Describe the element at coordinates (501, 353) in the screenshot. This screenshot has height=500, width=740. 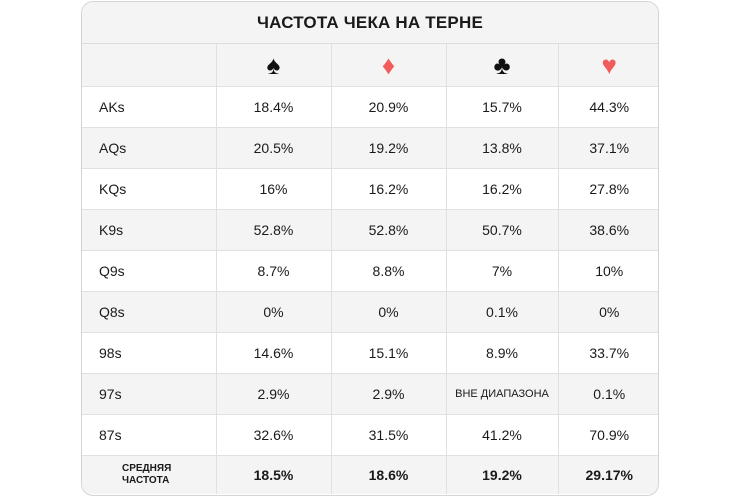
I see `value-cell: 8.9%` at that location.